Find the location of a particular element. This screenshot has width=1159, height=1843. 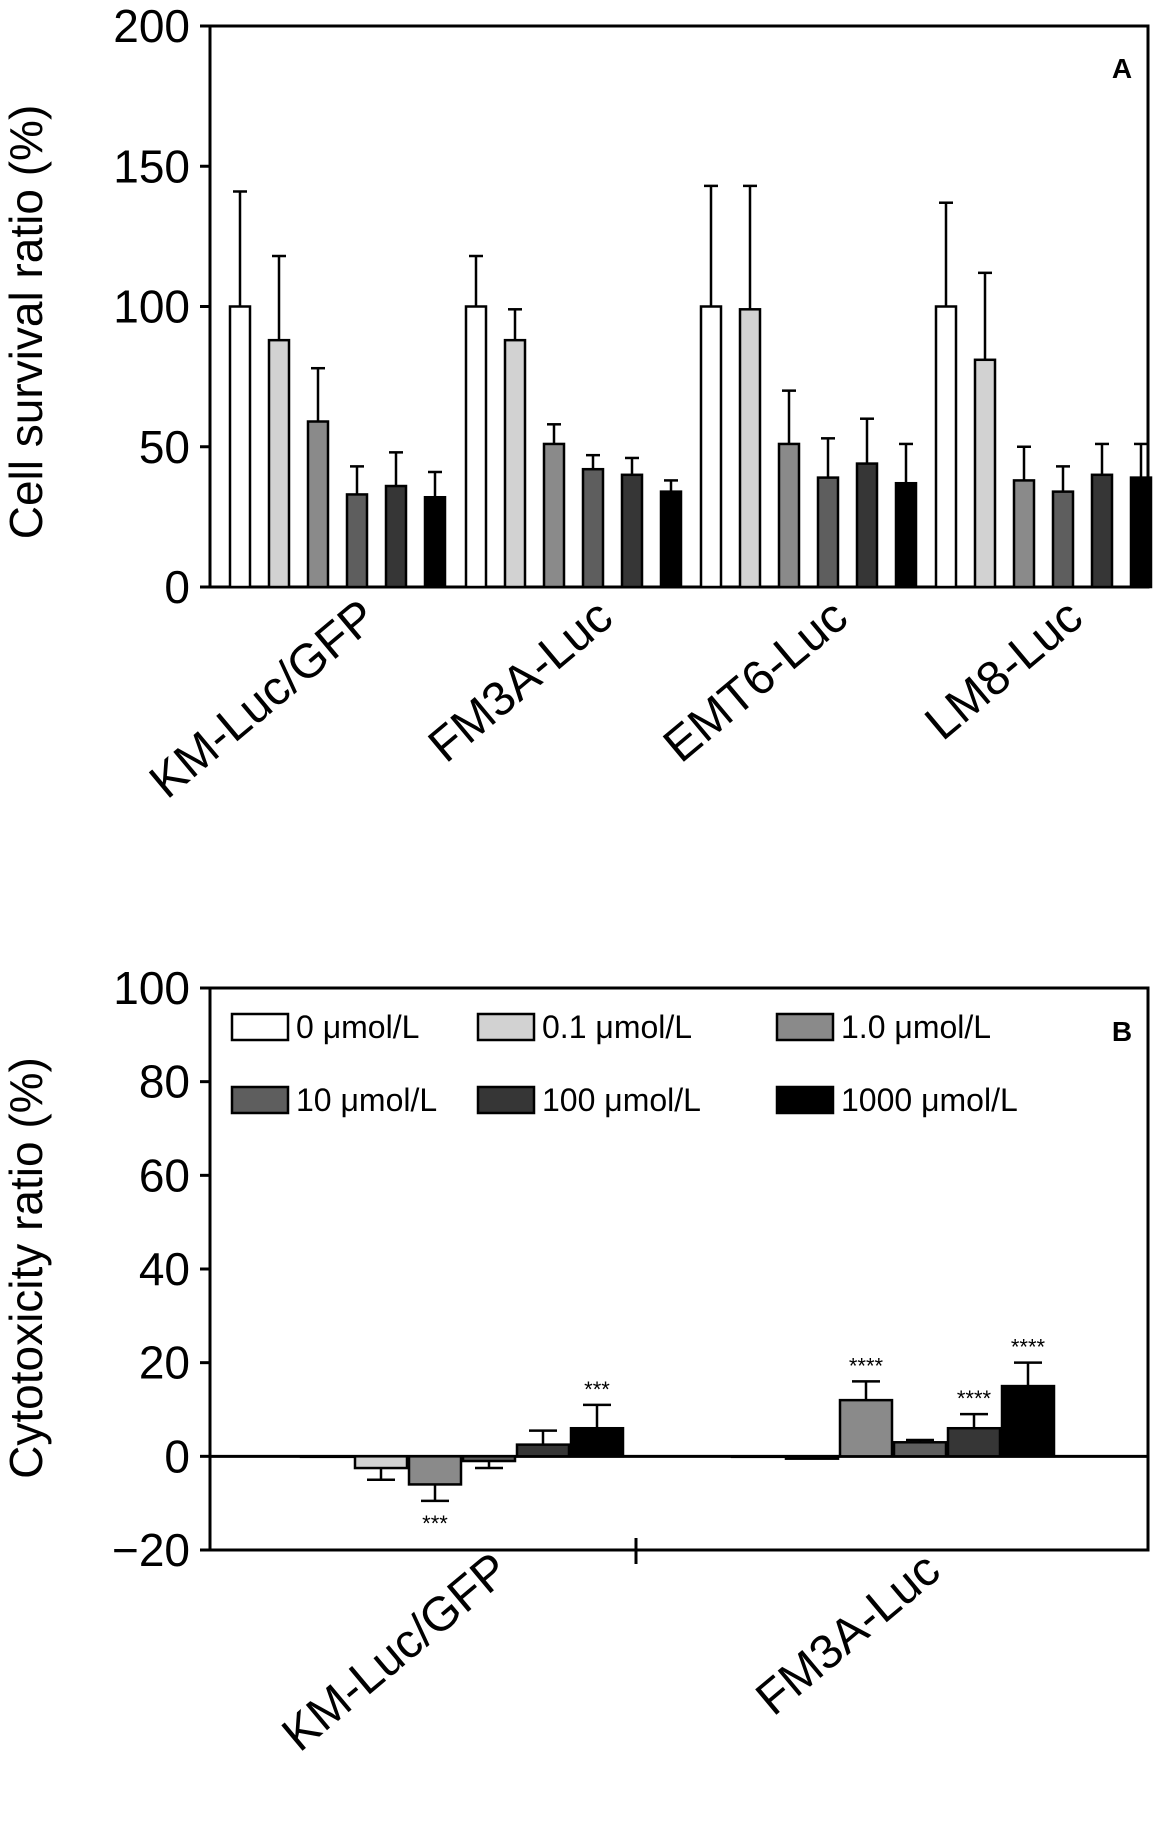

panel-b-category-label: FM3A-Luc is located at coordinates (848, 1634).